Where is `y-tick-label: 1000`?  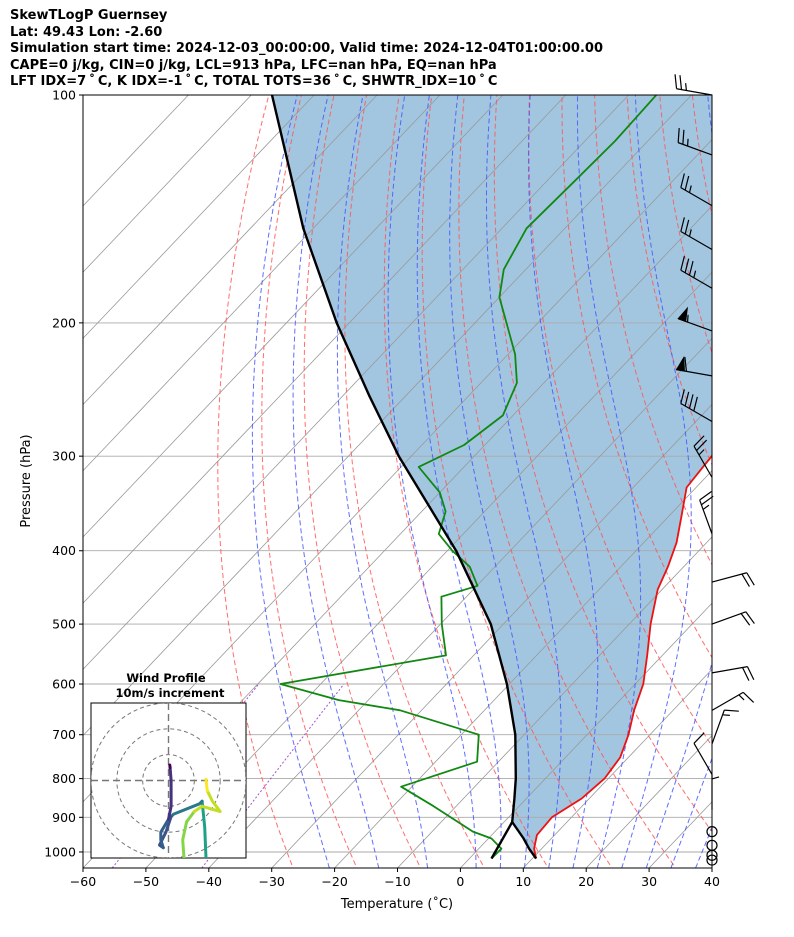 y-tick-label: 1000 is located at coordinates (60, 851).